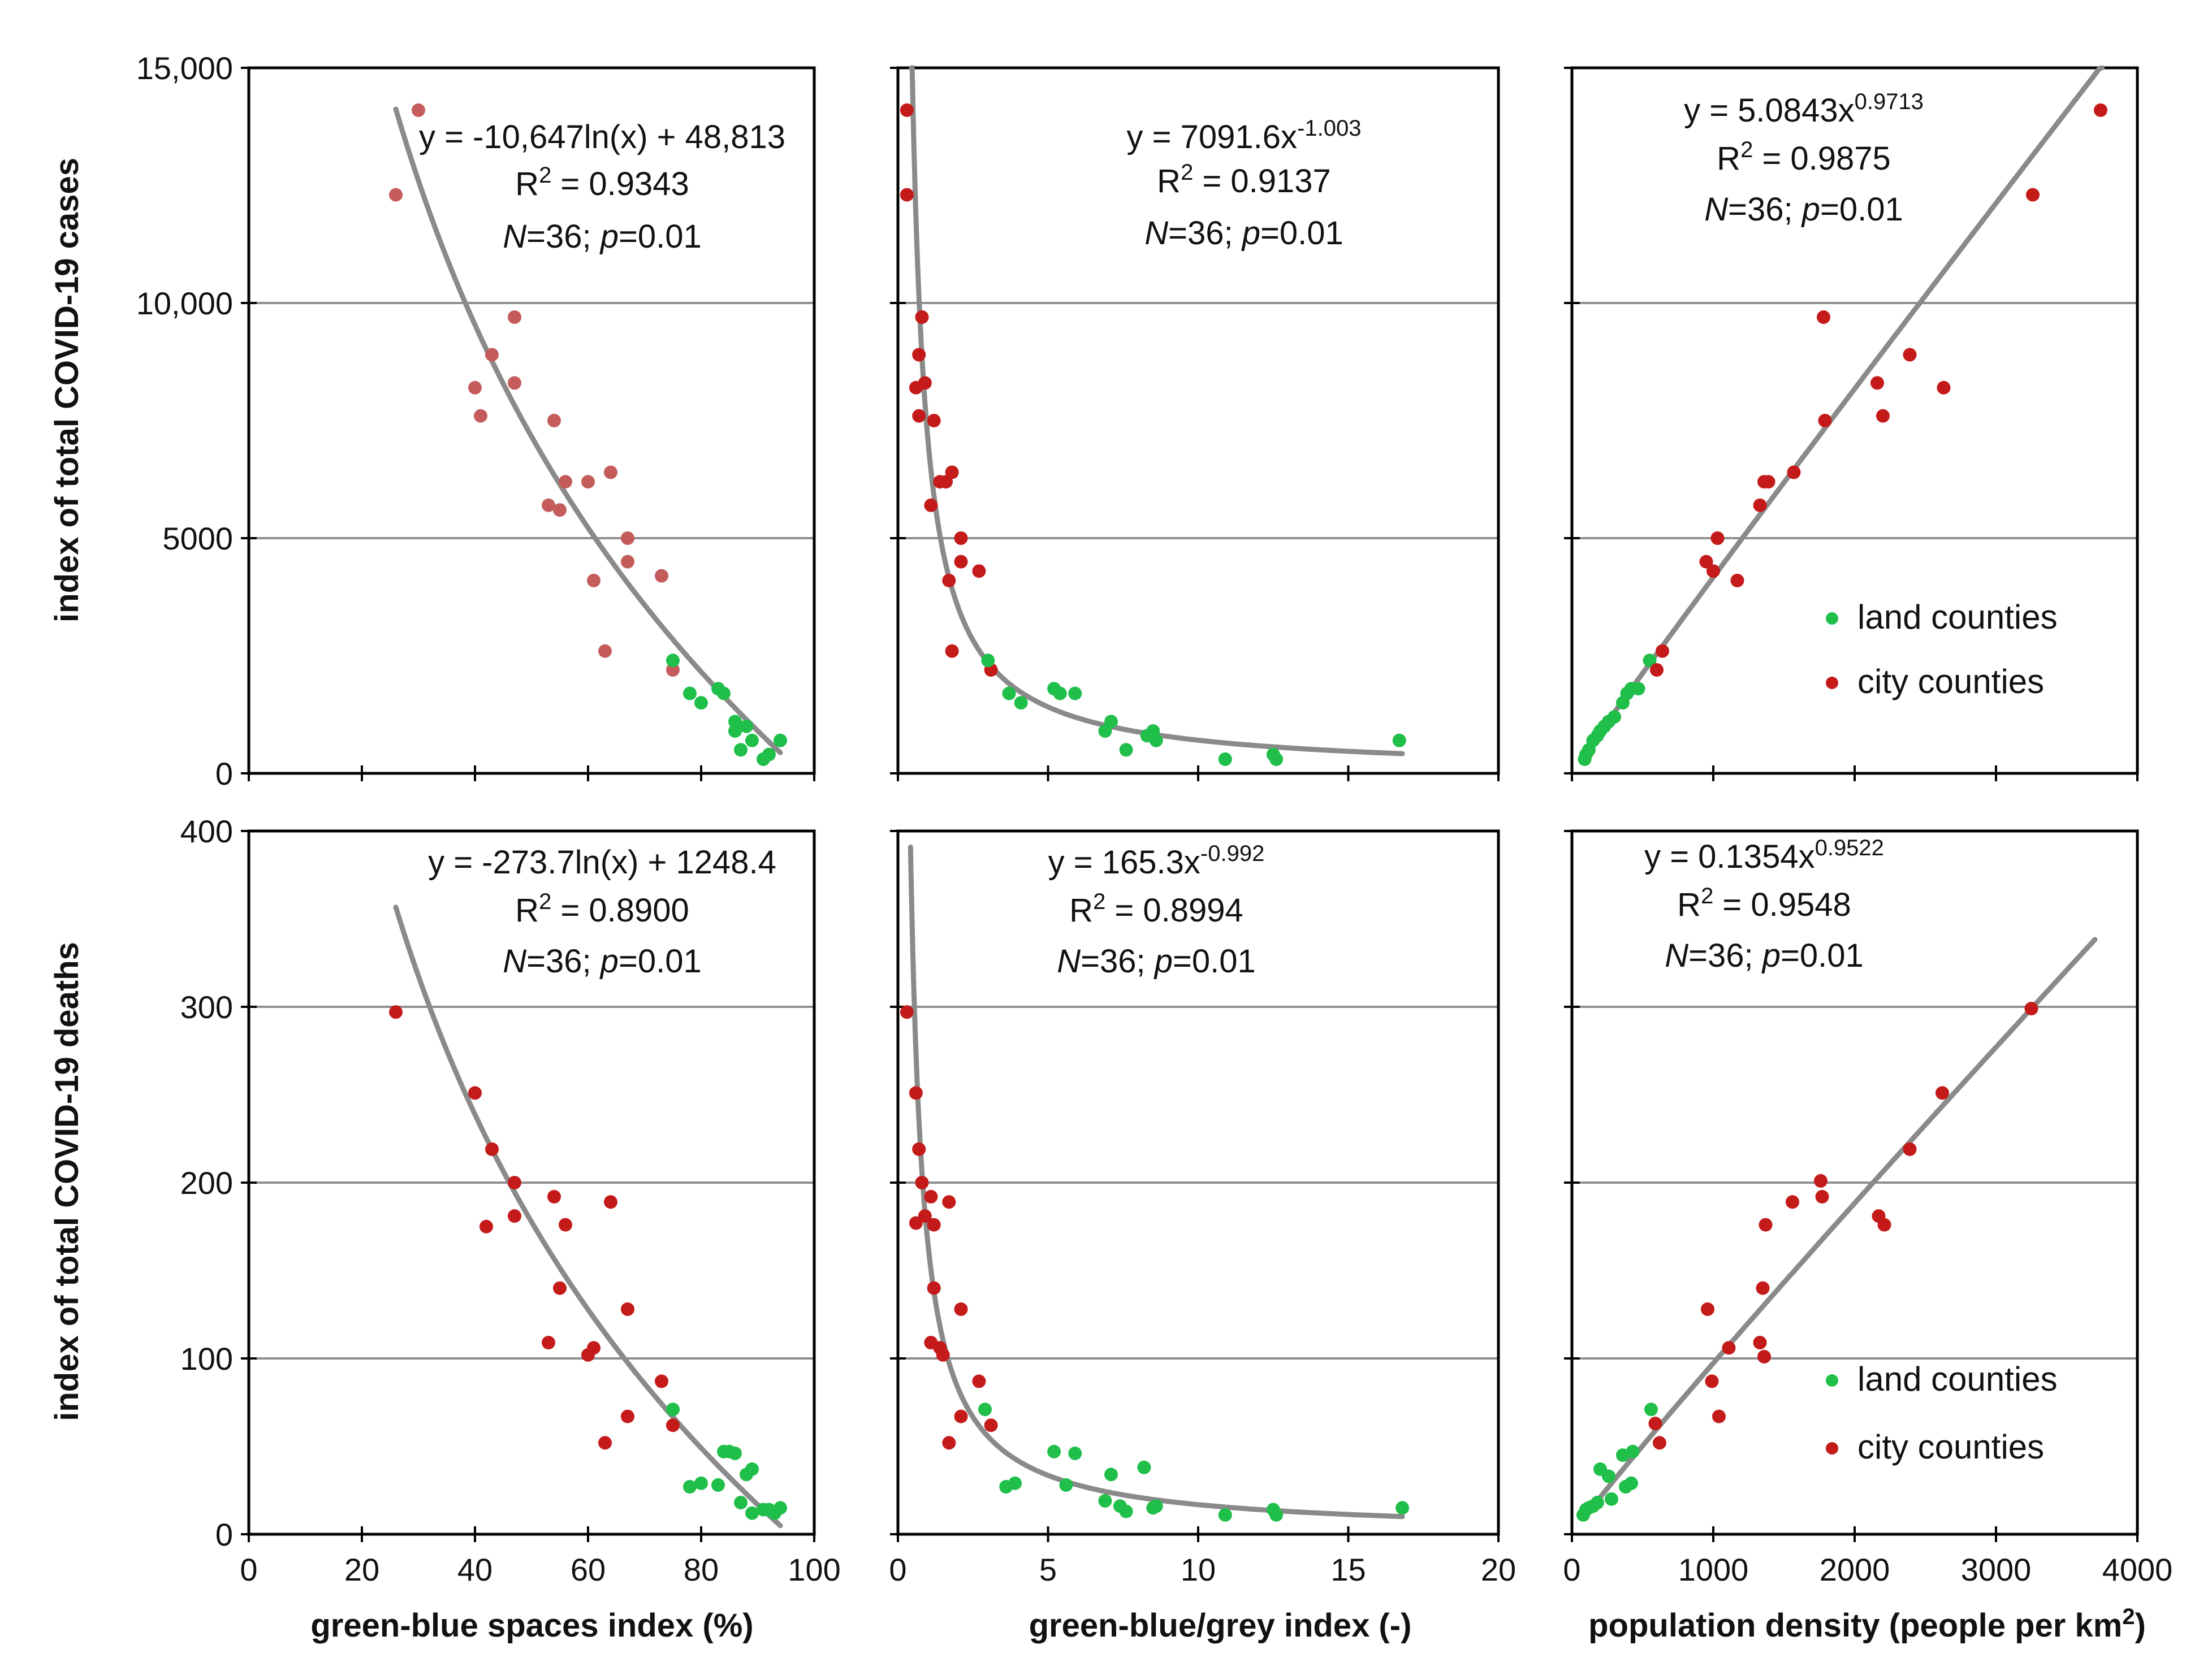  Describe the element at coordinates (1839, 1229) in the screenshot. I see `trend-line` at that location.